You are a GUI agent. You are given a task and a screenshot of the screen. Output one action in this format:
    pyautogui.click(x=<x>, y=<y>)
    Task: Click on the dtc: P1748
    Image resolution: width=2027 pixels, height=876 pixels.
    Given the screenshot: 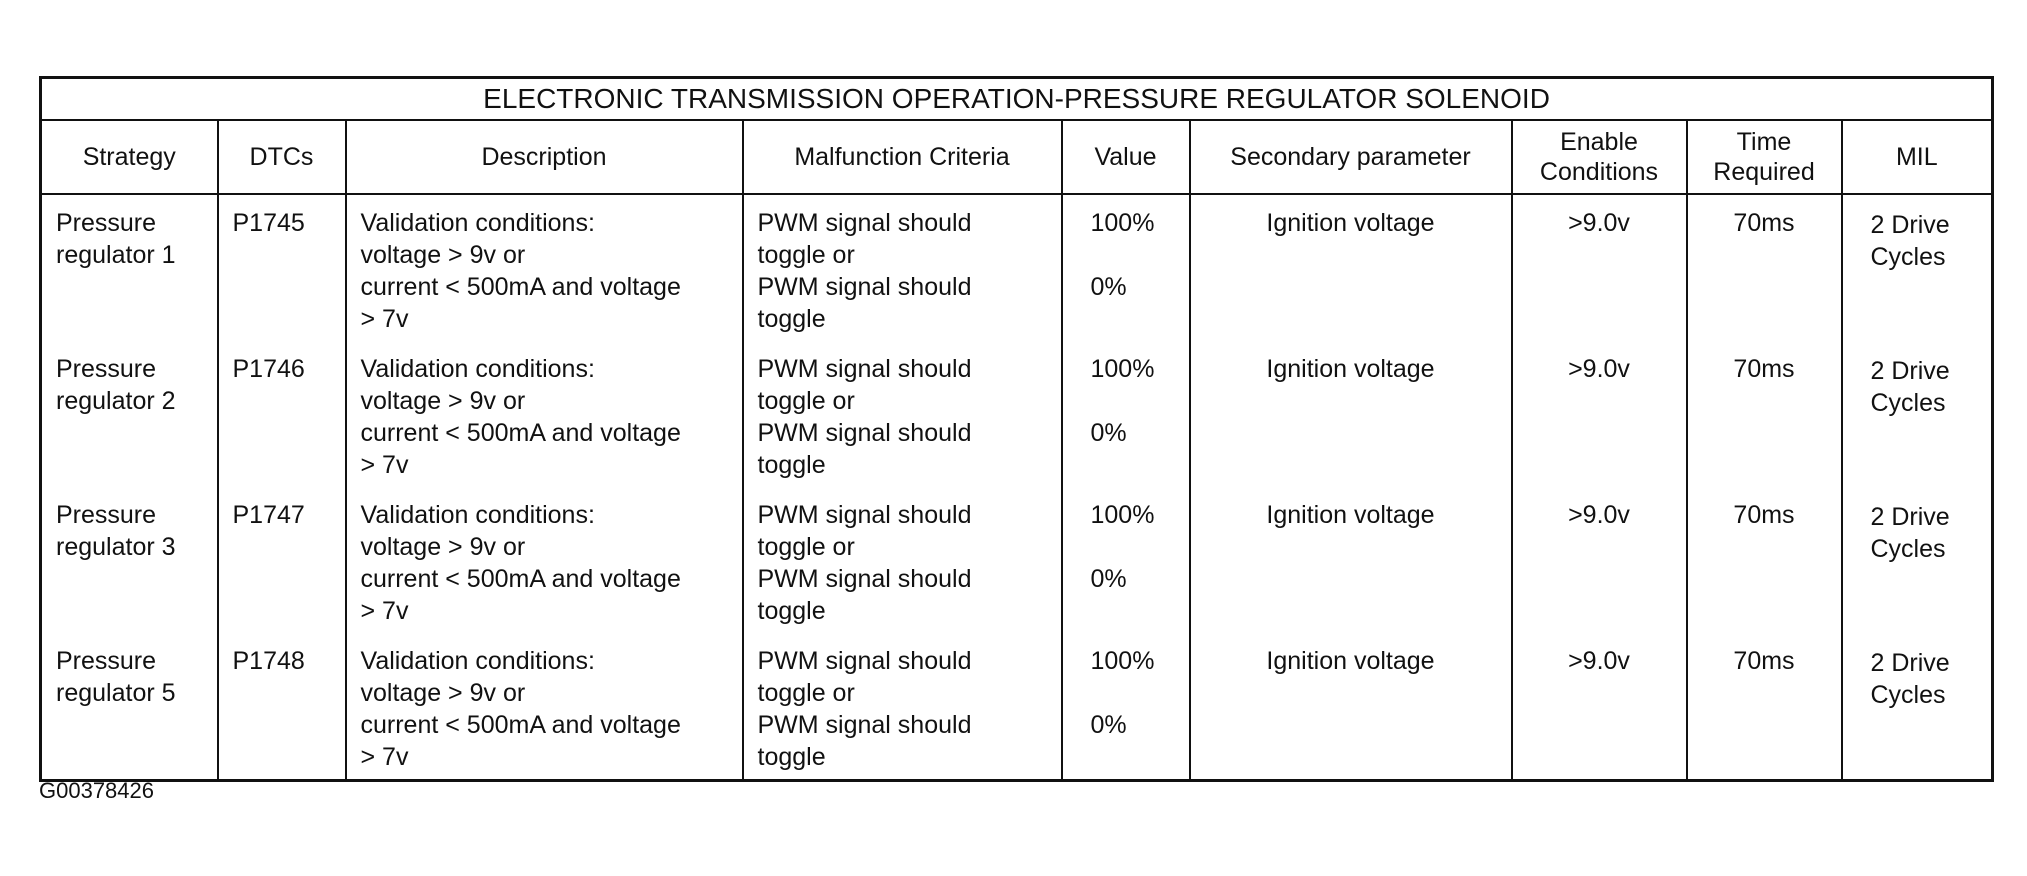 What is the action you would take?
    pyautogui.click(x=281, y=707)
    